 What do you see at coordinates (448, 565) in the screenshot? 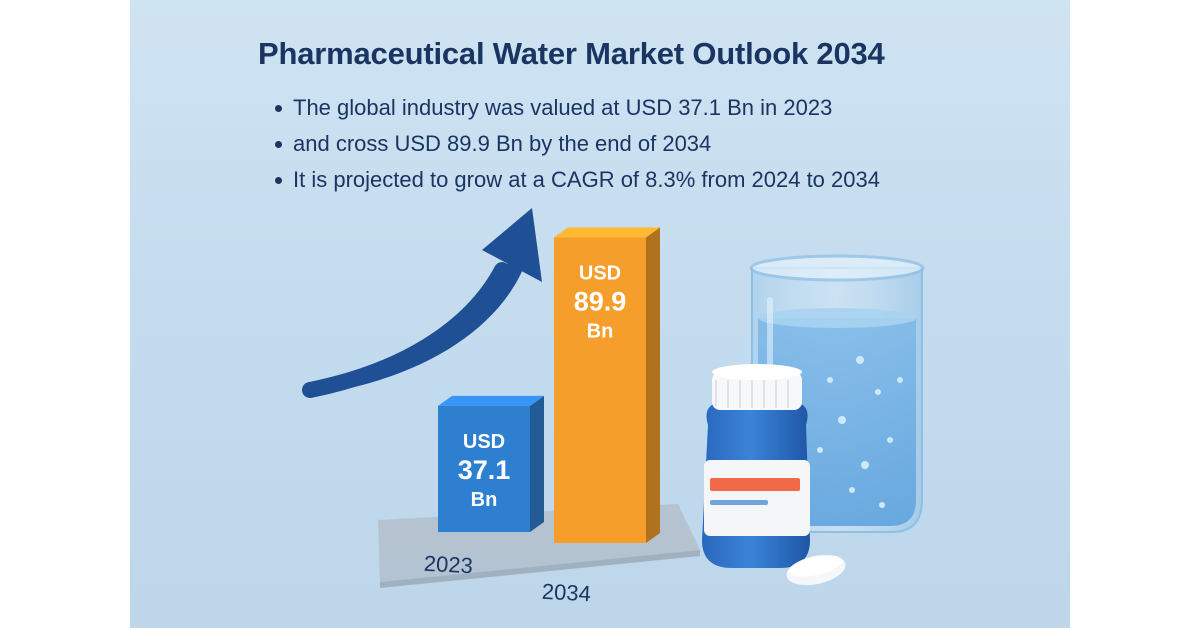
I see `tick-label-2023: 2023` at bounding box center [448, 565].